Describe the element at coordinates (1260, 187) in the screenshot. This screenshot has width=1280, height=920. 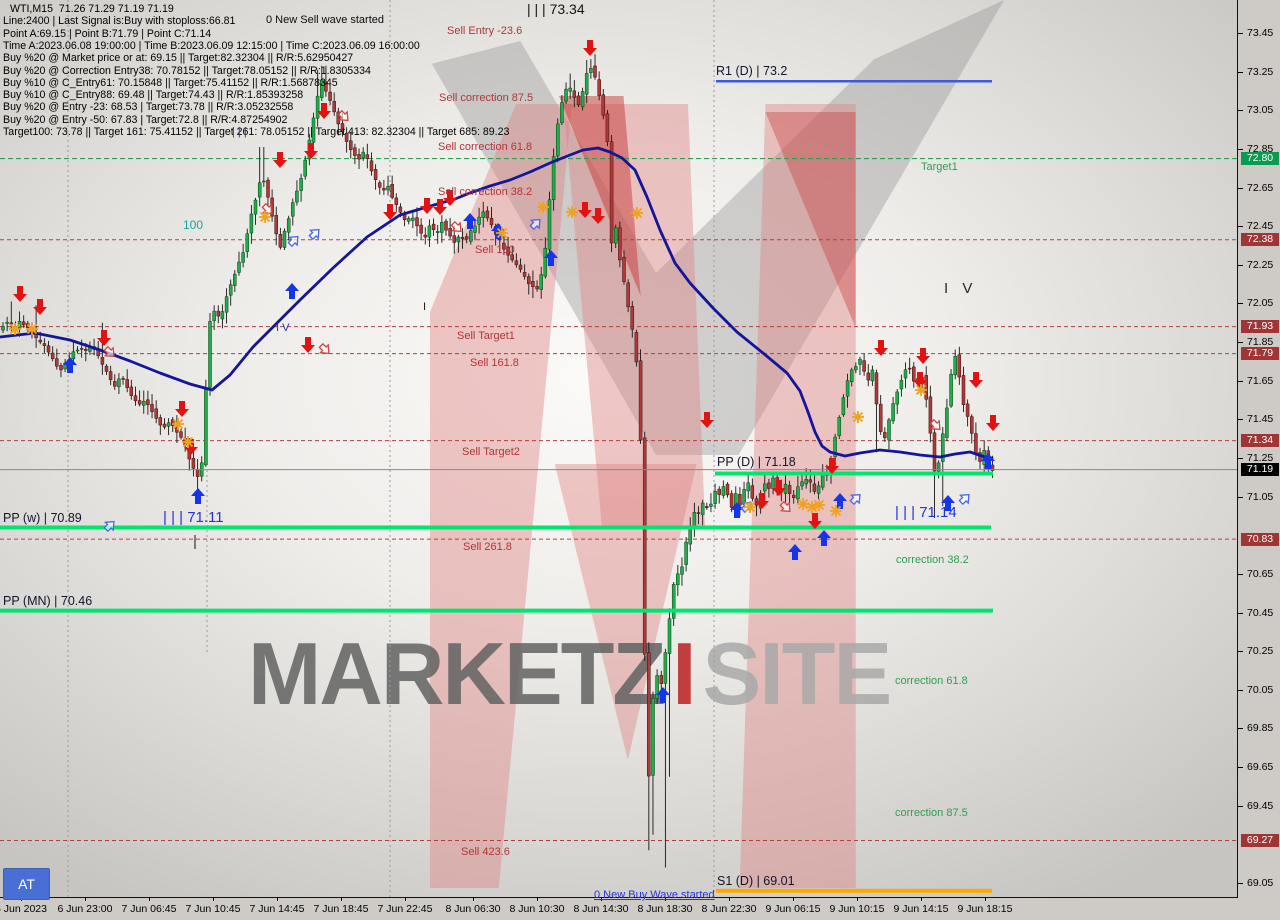
I see `price-tick-label: 72.65` at that location.